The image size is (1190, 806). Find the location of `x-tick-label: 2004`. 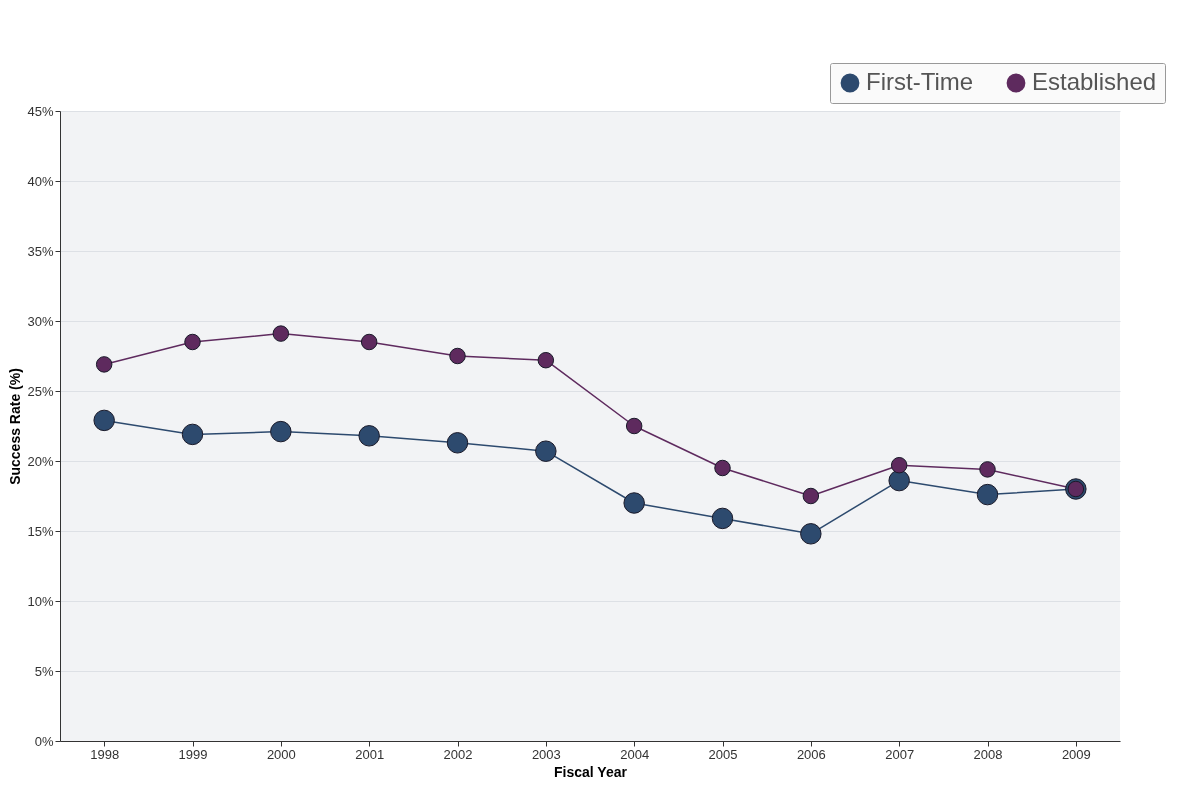

x-tick-label: 2004 is located at coordinates (635, 754).